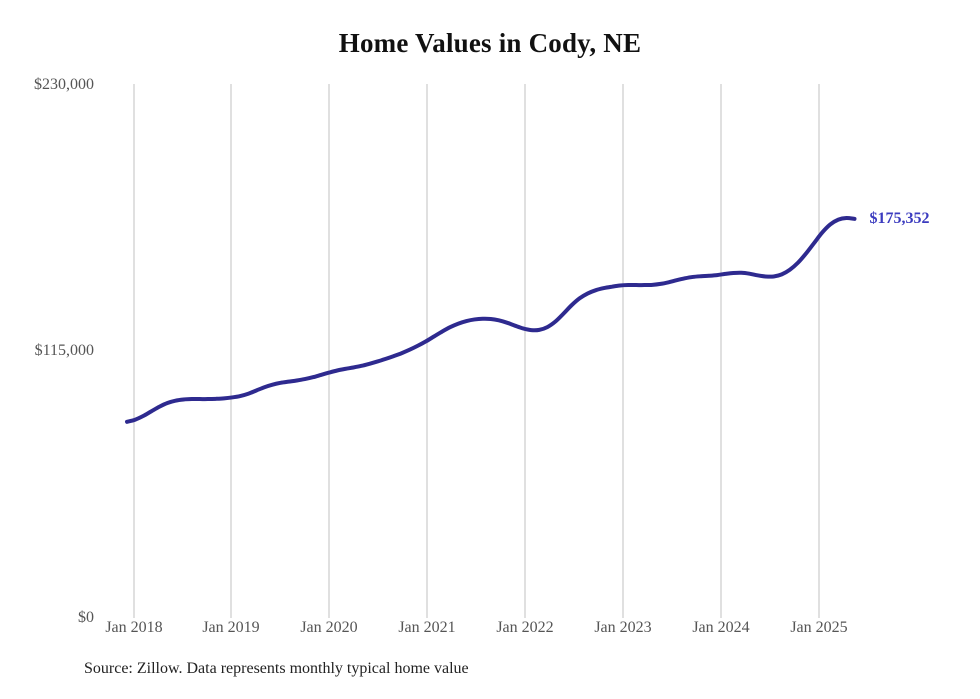  Describe the element at coordinates (134, 627) in the screenshot. I see `x-axis-tick-label: Jan 2018` at that location.